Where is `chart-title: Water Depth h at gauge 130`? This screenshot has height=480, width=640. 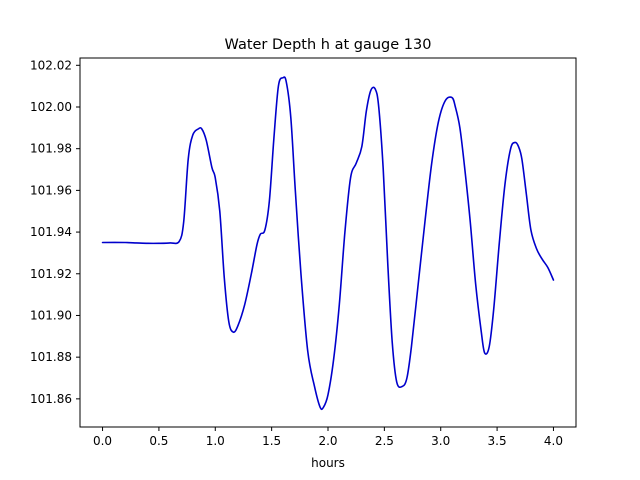 chart-title: Water Depth h at gauge 130 is located at coordinates (328, 45).